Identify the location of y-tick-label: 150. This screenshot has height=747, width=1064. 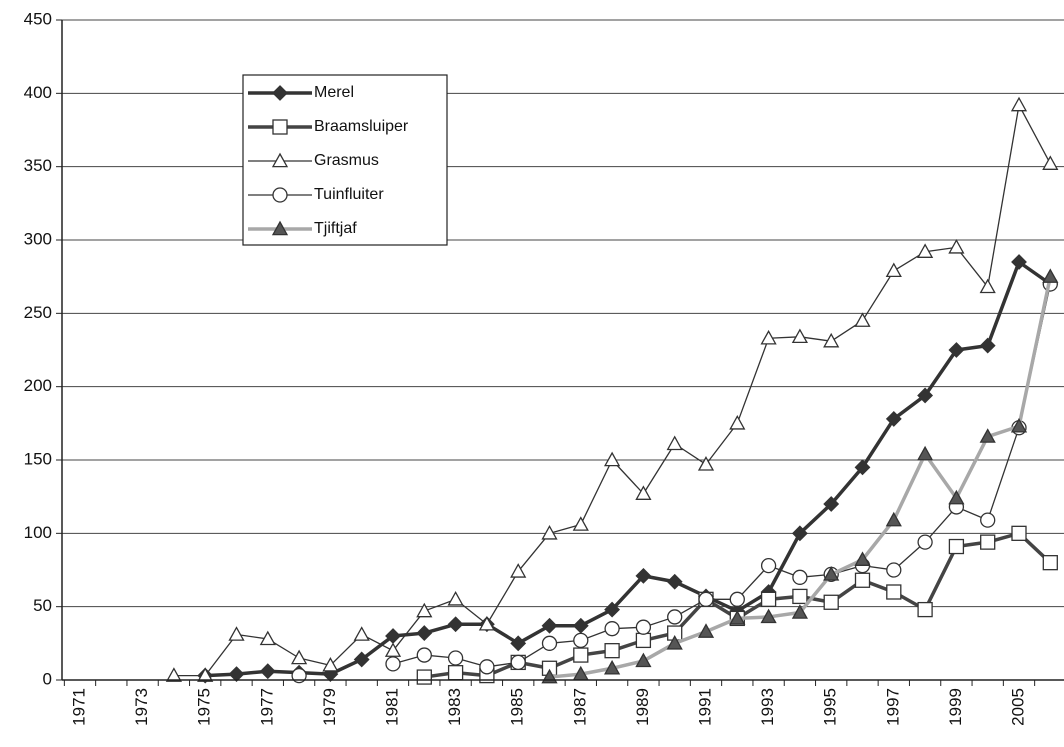
(38, 458).